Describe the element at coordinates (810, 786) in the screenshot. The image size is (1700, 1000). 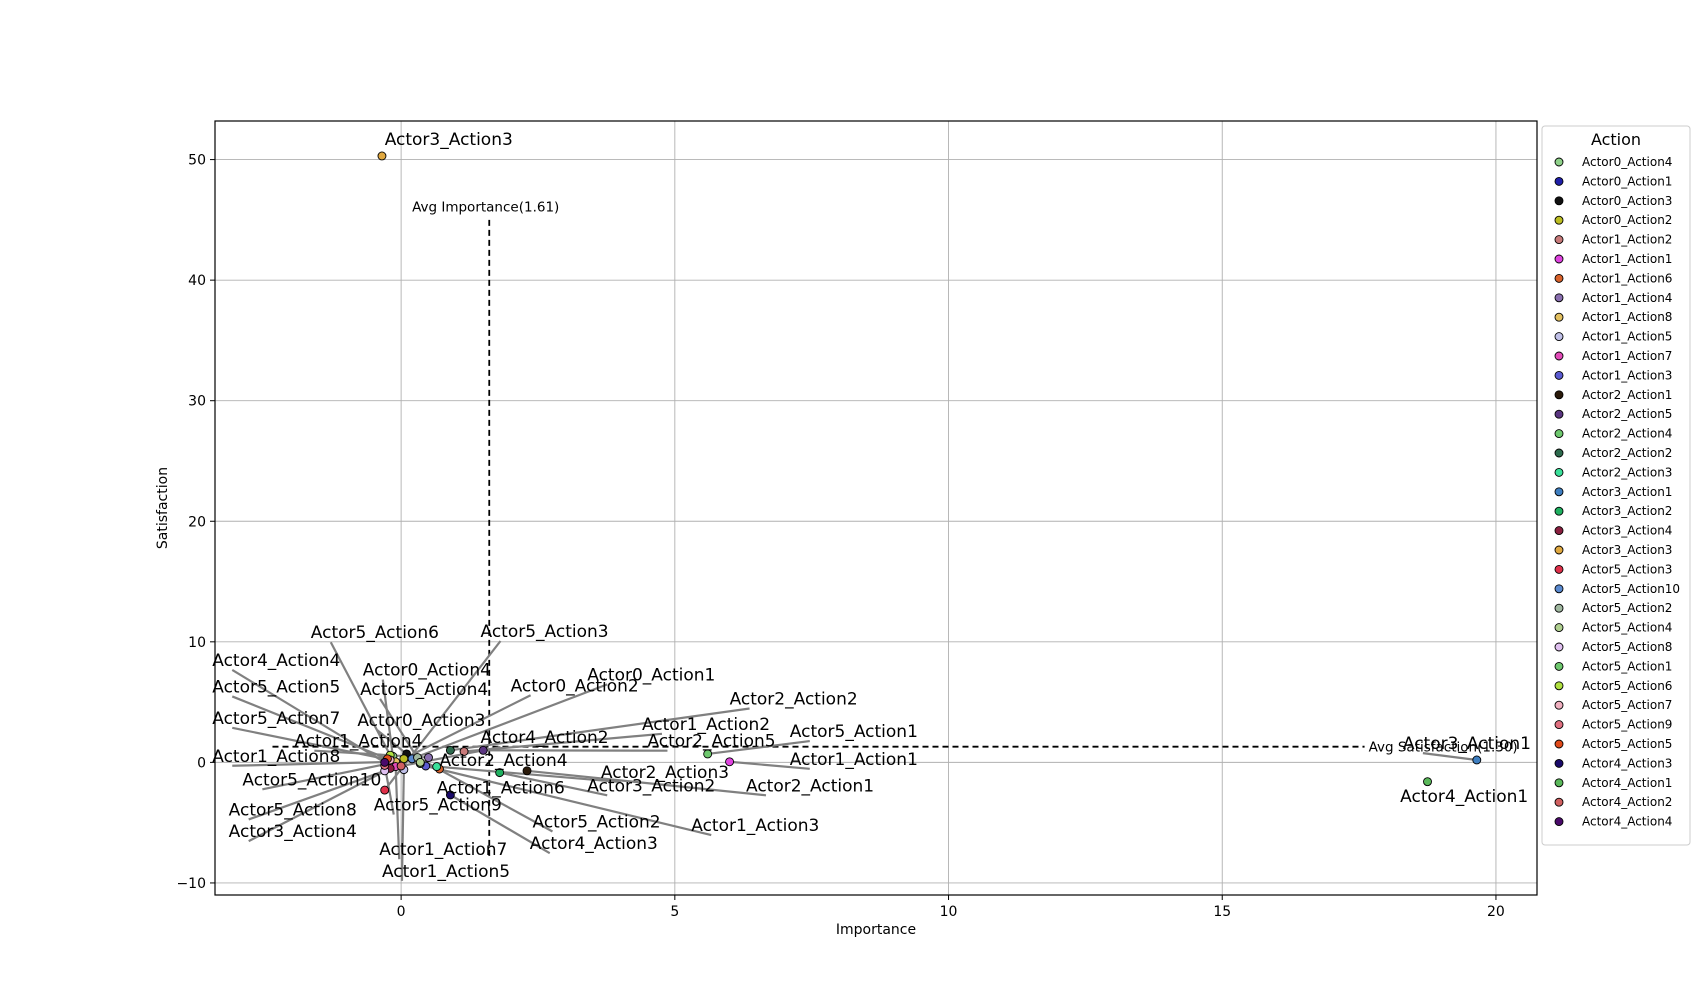
I see `point-label: Actor2_Action1` at that location.